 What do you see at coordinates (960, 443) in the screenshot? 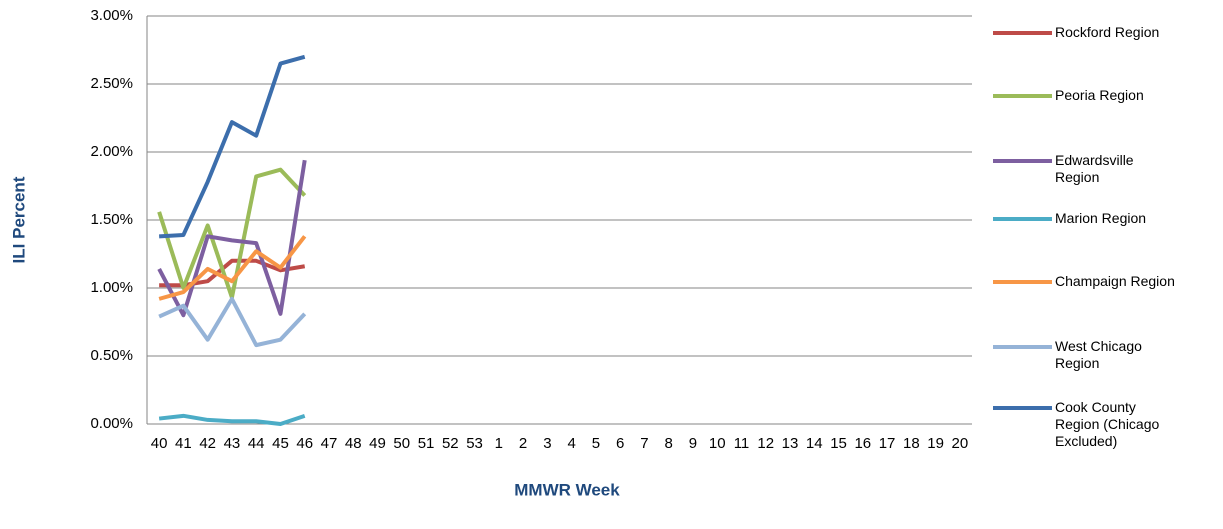
I see `x-tick-label: 20` at bounding box center [960, 443].